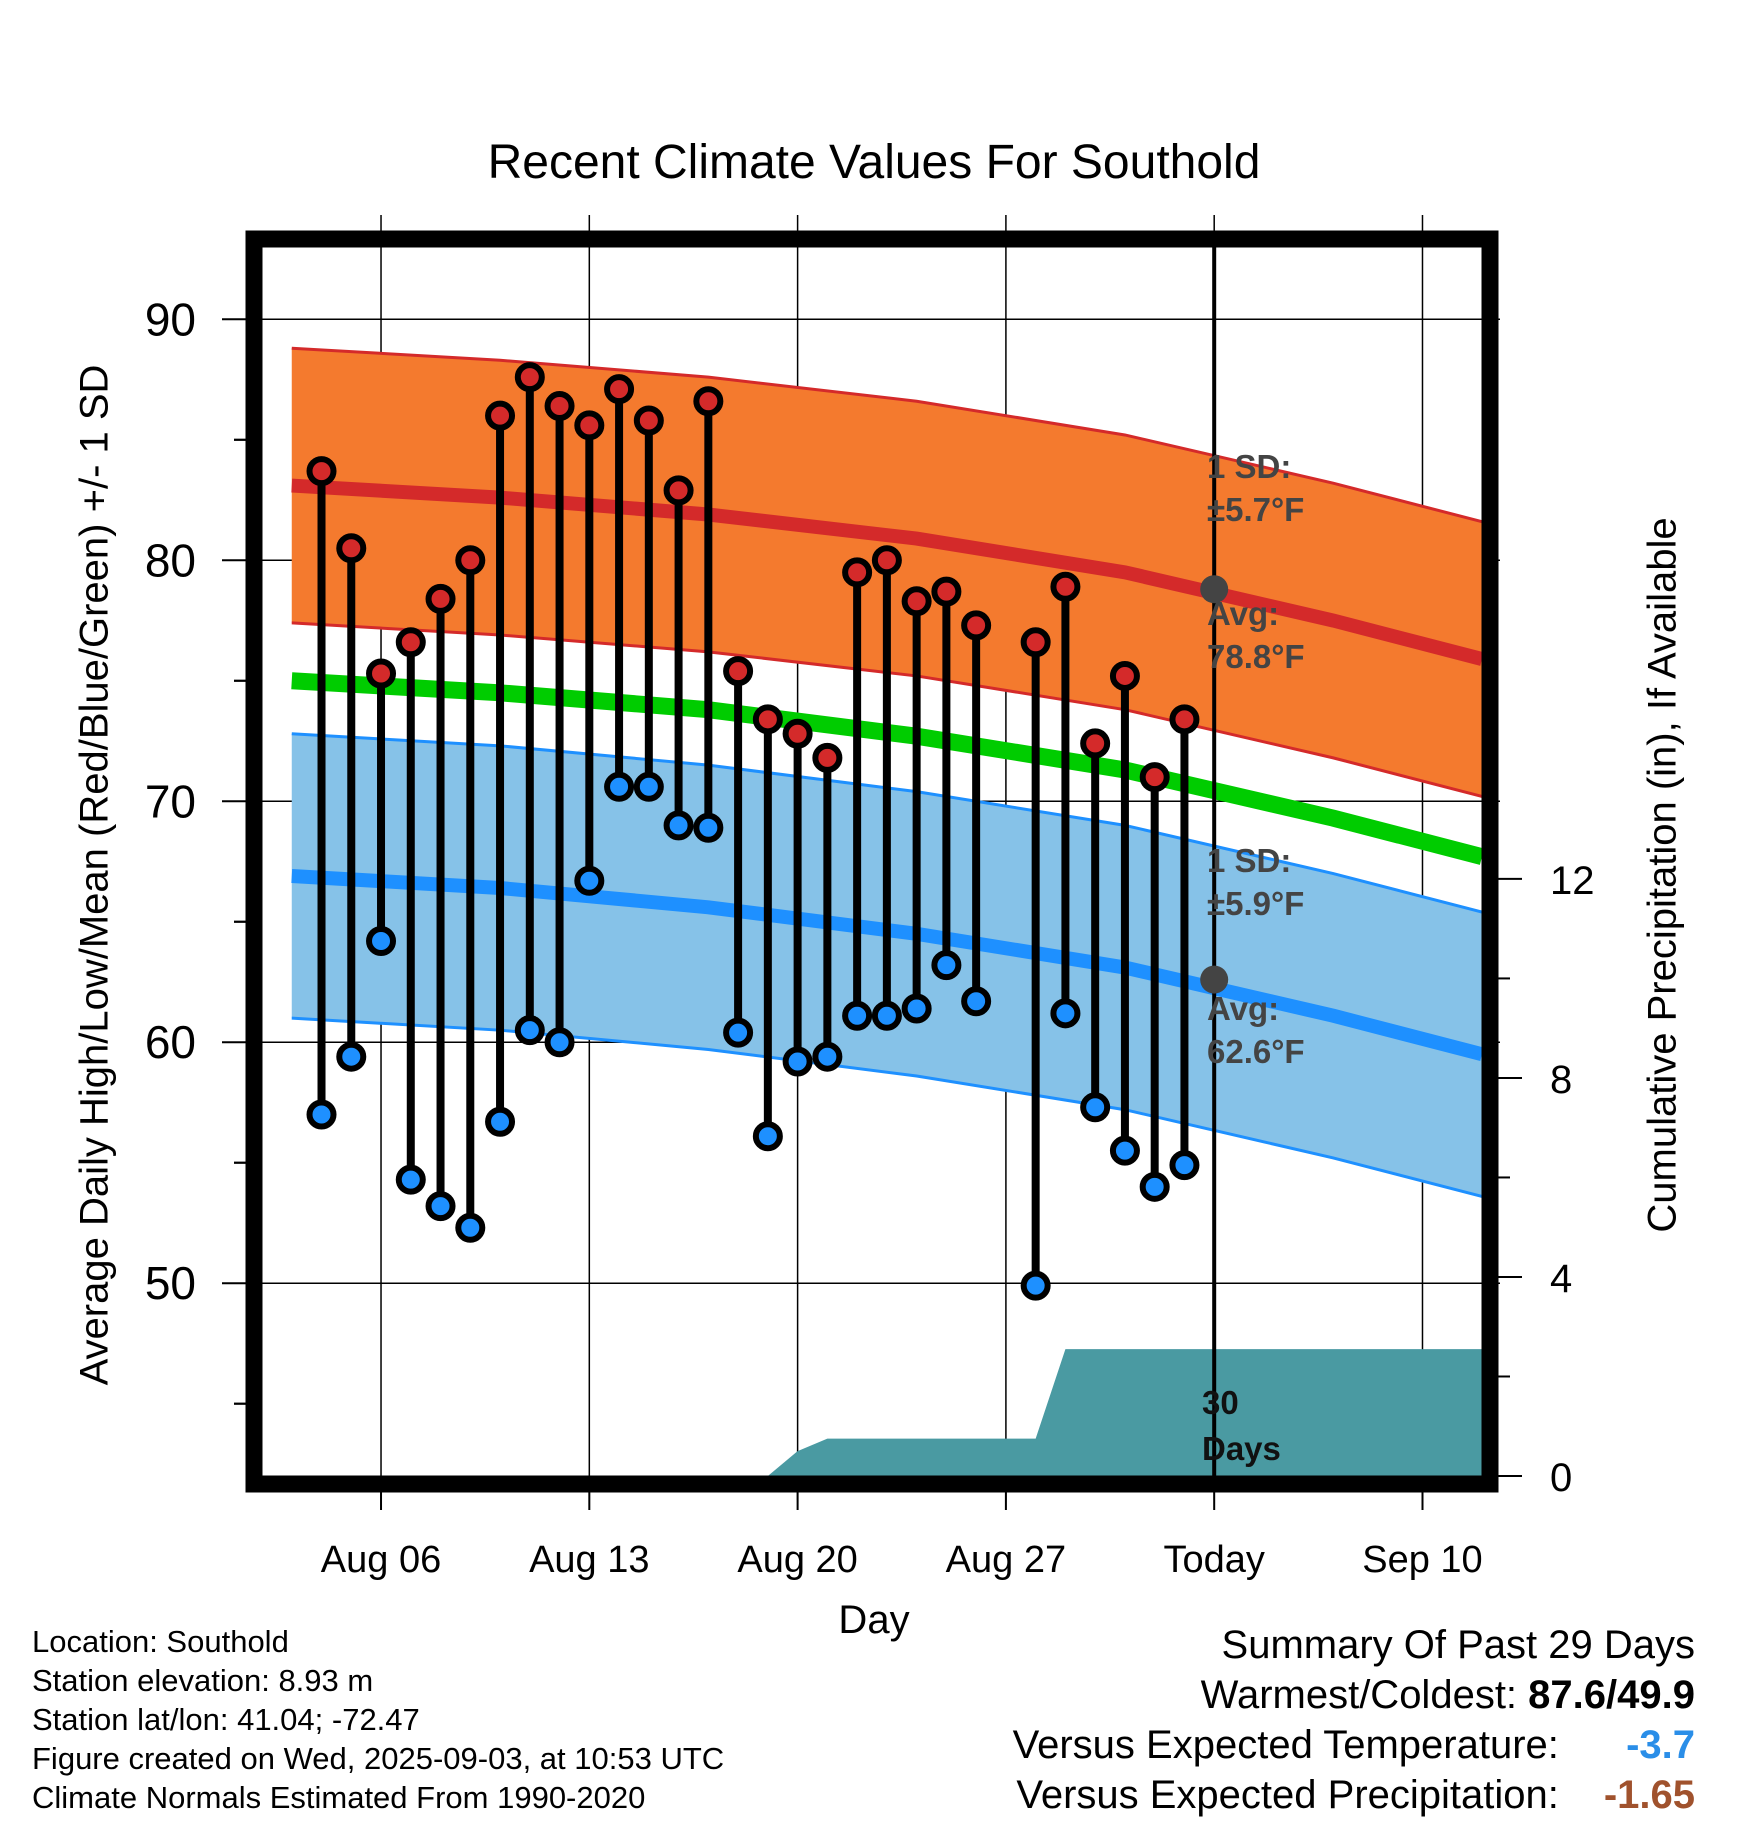 Image resolution: width=1748 pixels, height=1828 pixels. Describe the element at coordinates (1572, 881) in the screenshot. I see `y2-tick-label: 12` at that location.